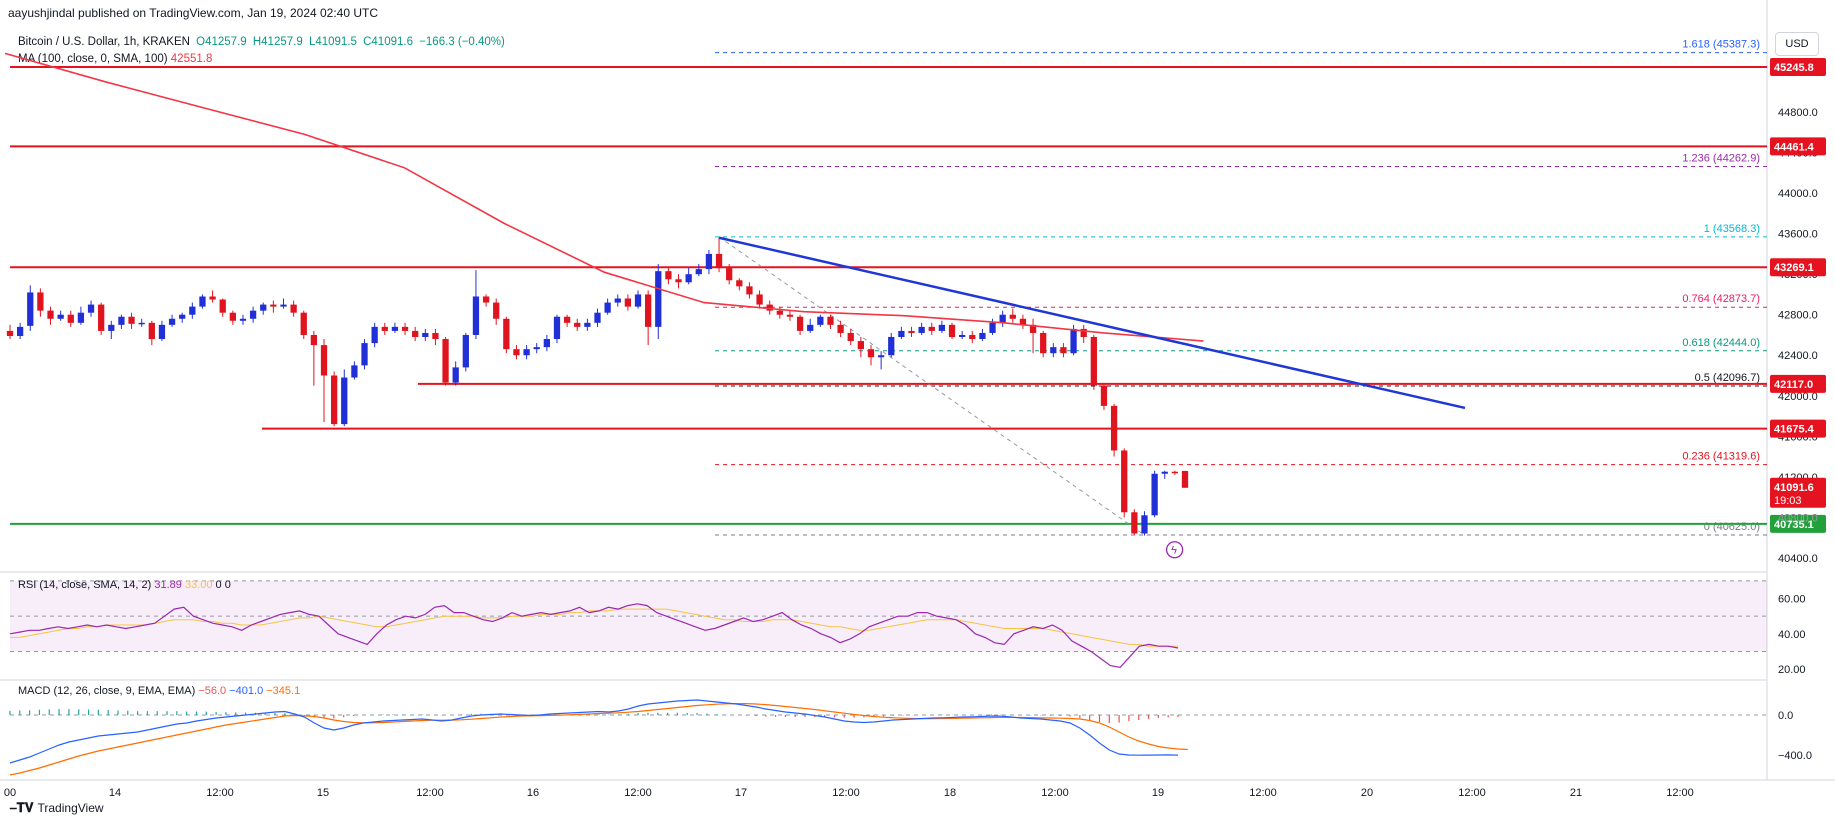 The height and width of the screenshot is (827, 1835). What do you see at coordinates (1732, 527) in the screenshot?
I see `fib-label-0: 0 (40625.0)` at bounding box center [1732, 527].